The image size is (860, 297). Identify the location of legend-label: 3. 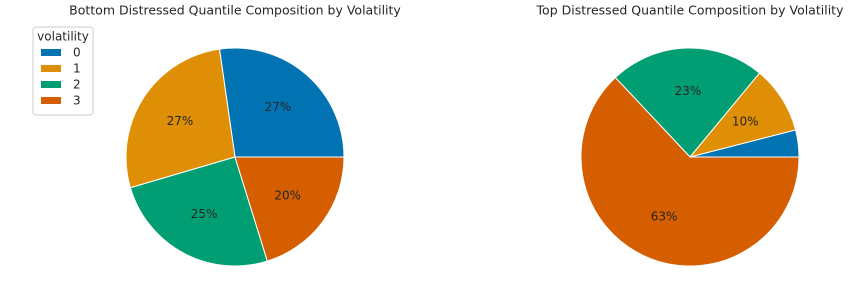
(77, 101).